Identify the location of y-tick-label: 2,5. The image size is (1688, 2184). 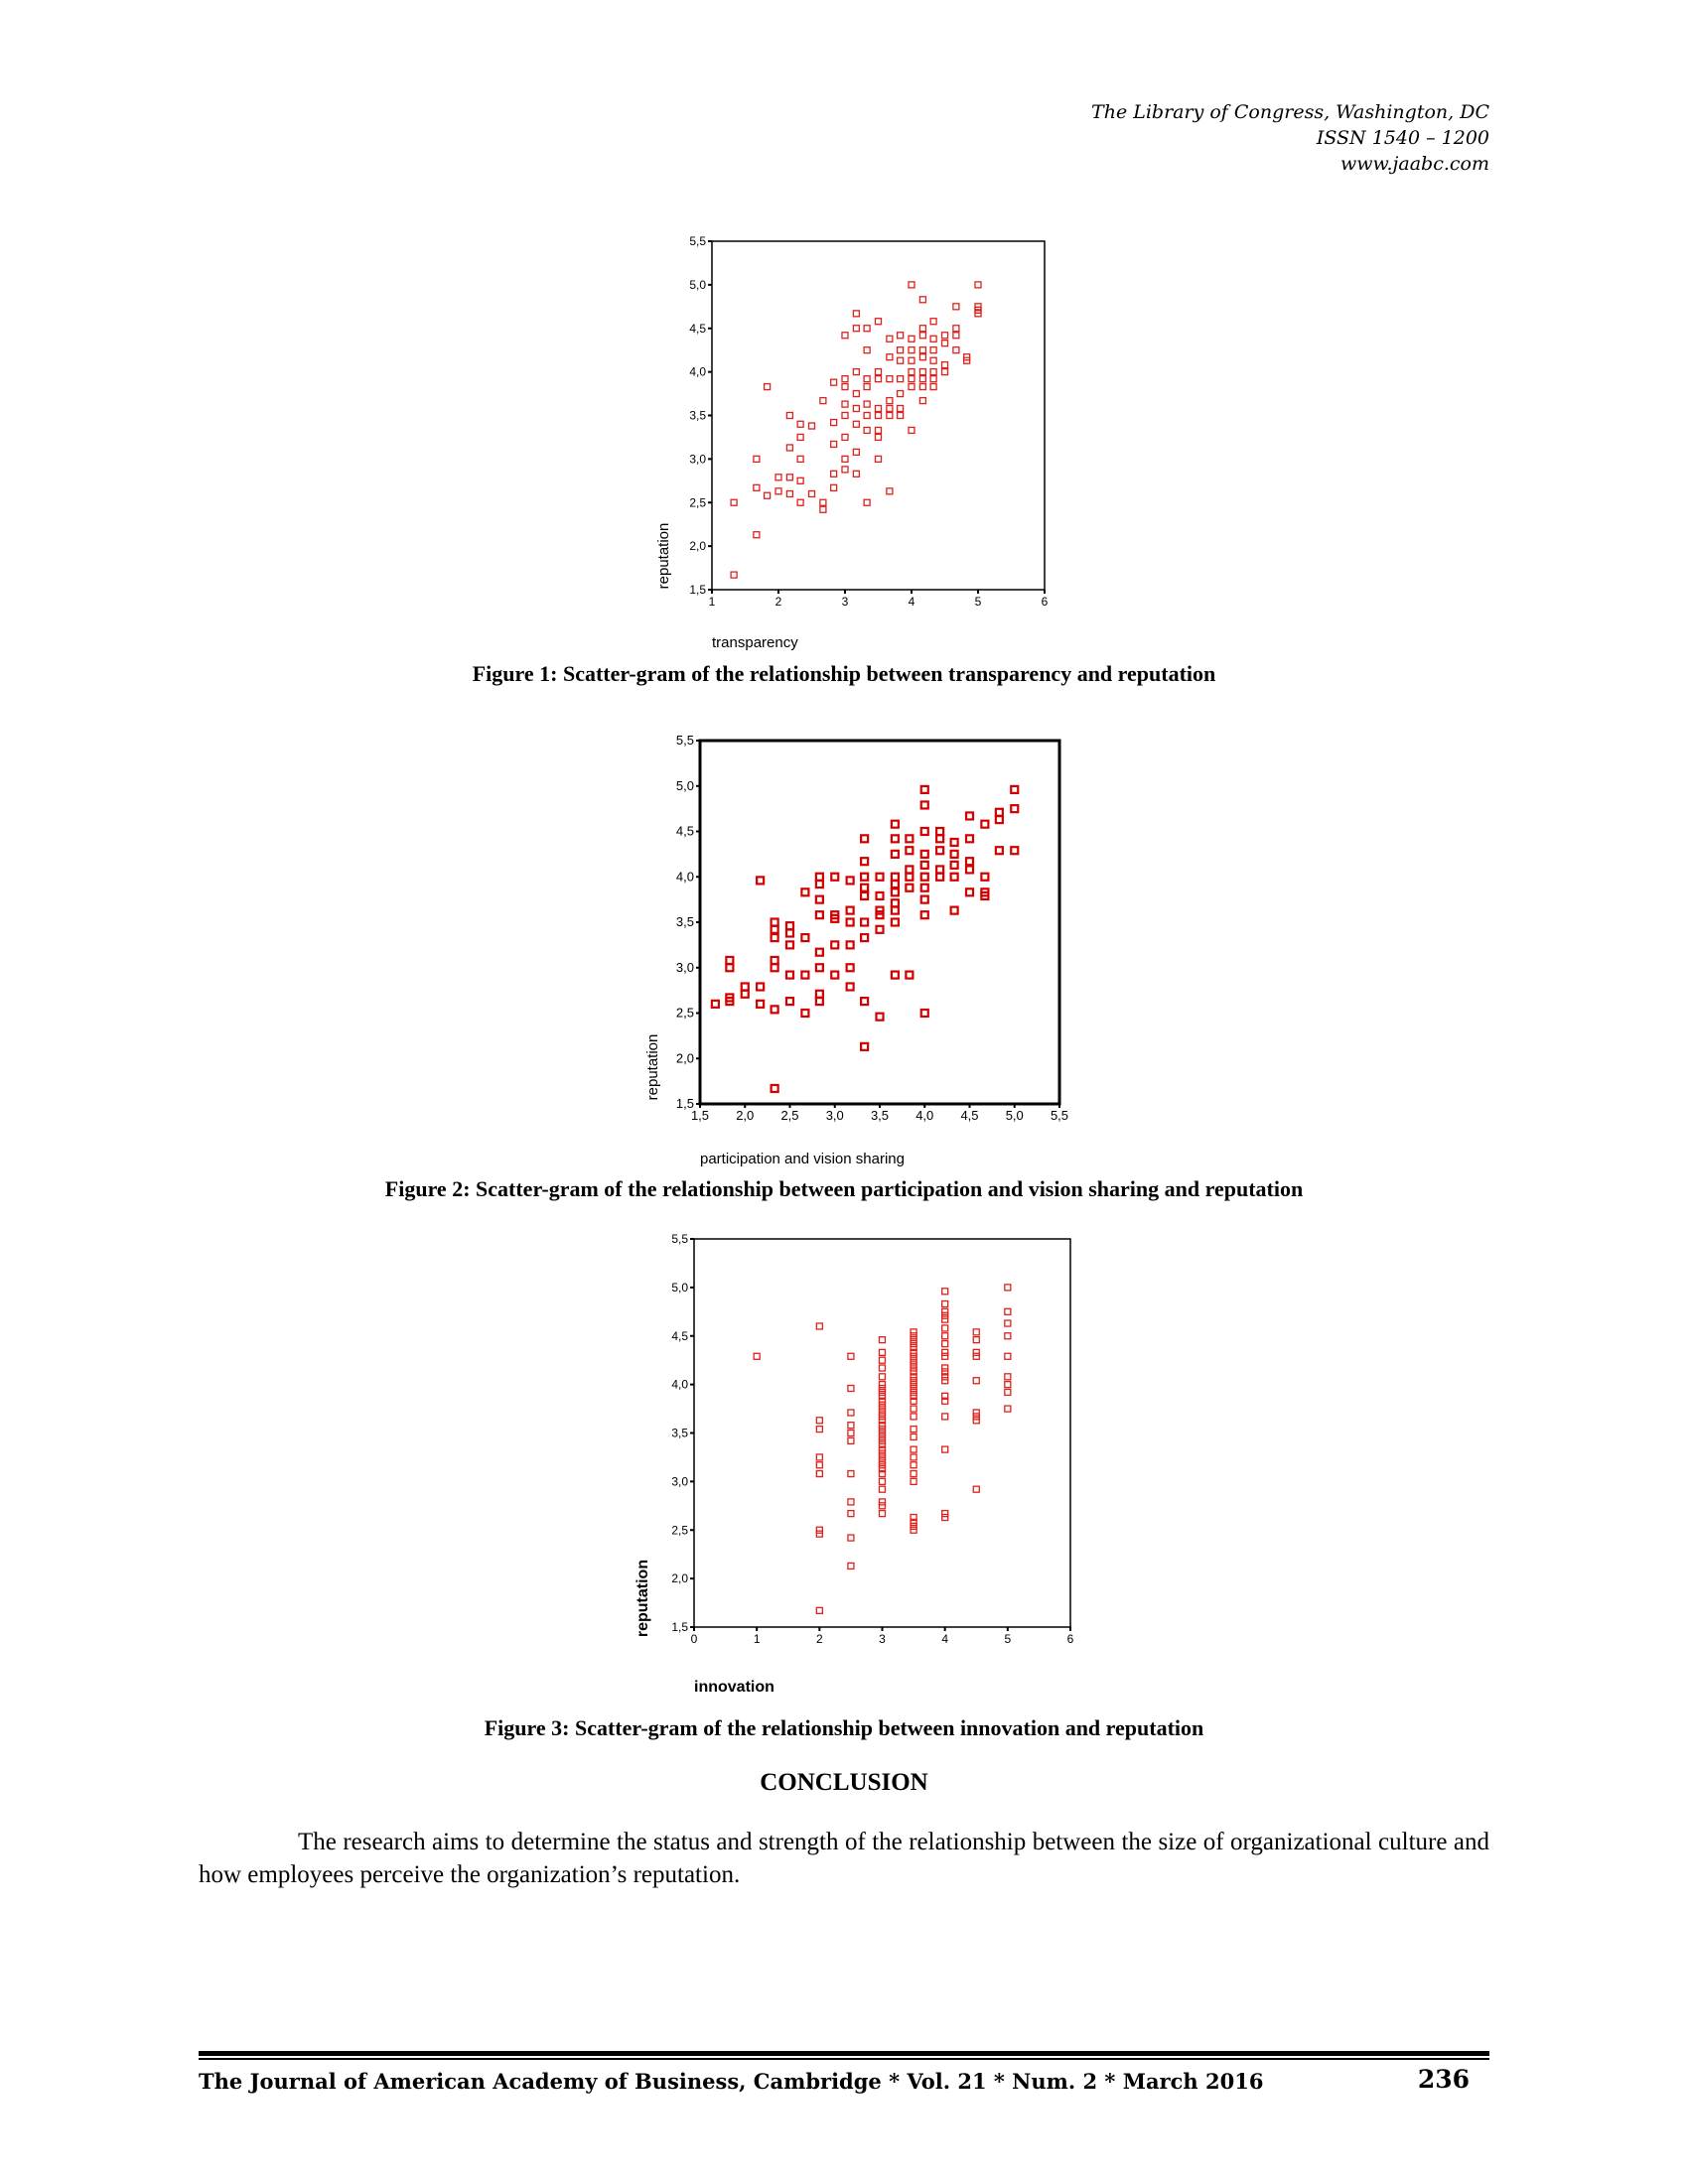
(697, 502).